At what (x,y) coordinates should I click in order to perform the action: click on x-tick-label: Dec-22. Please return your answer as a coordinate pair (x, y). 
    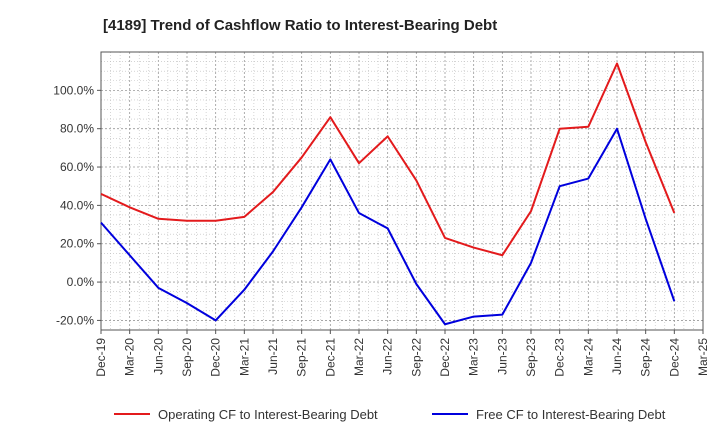
    Looking at the image, I should click on (445, 357).